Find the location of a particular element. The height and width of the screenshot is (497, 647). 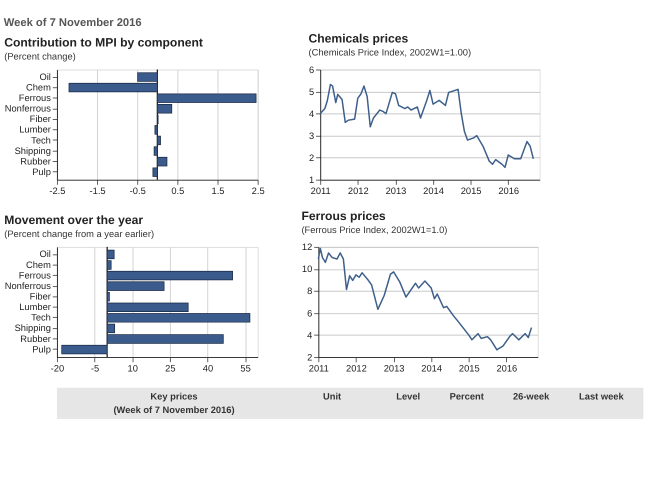

text: Level is located at coordinates (408, 397).